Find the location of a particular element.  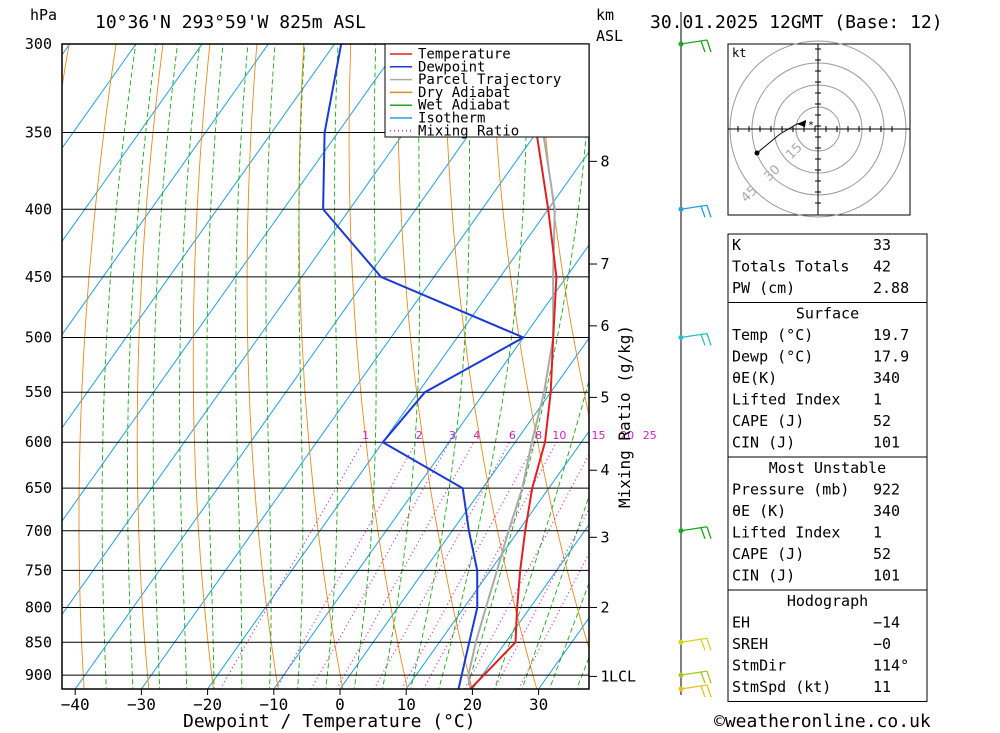

index-value: 52 is located at coordinates (882, 421).